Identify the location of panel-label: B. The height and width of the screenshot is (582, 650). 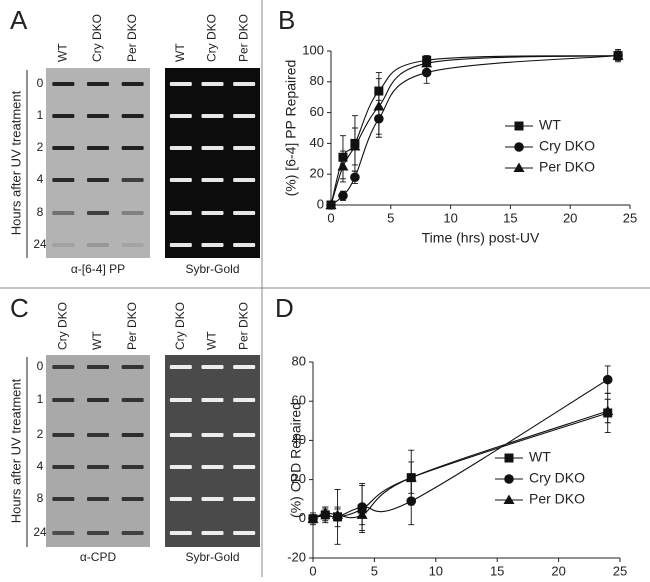
(286, 20).